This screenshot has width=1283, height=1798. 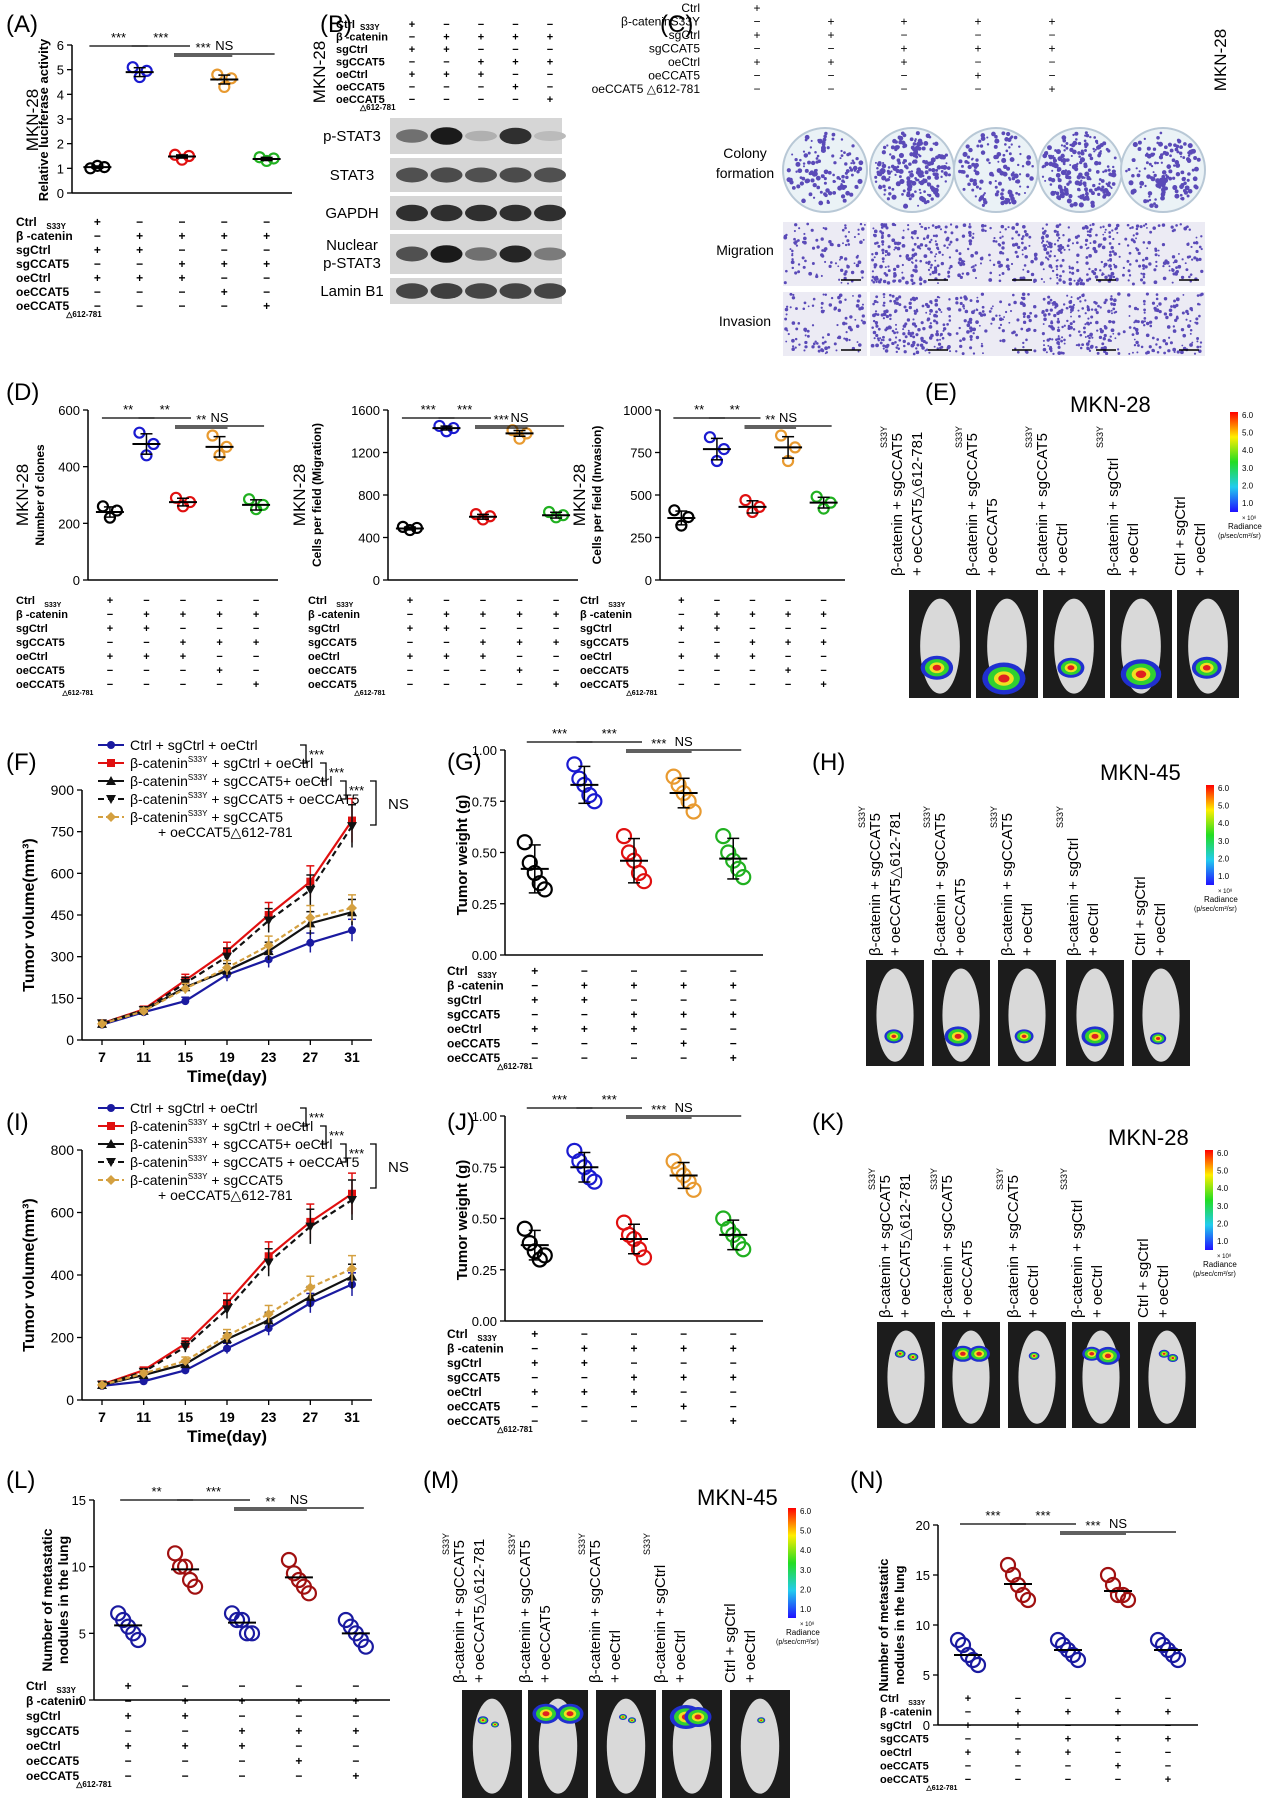 What do you see at coordinates (475, 1349) in the screenshot?
I see `condition-label: β -catenin` at bounding box center [475, 1349].